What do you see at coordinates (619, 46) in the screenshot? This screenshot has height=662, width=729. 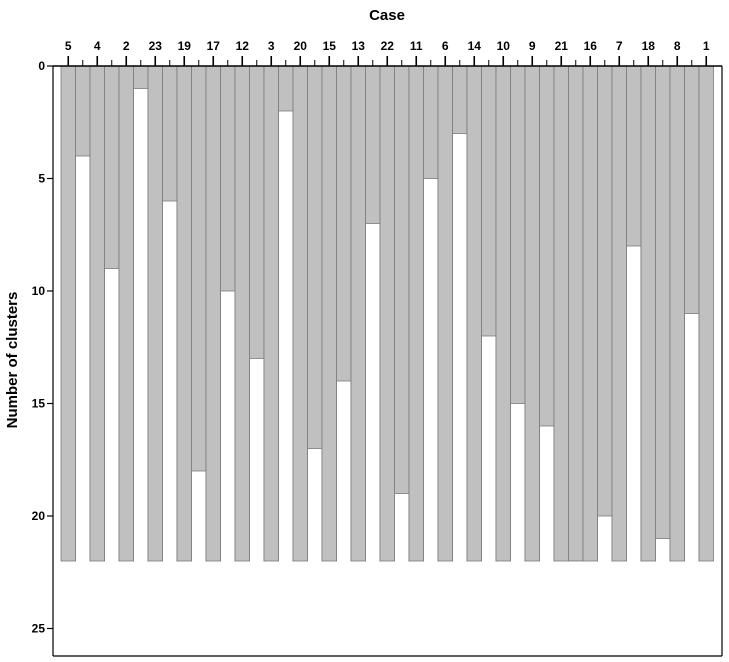 I see `x-tick-label-7: 7` at bounding box center [619, 46].